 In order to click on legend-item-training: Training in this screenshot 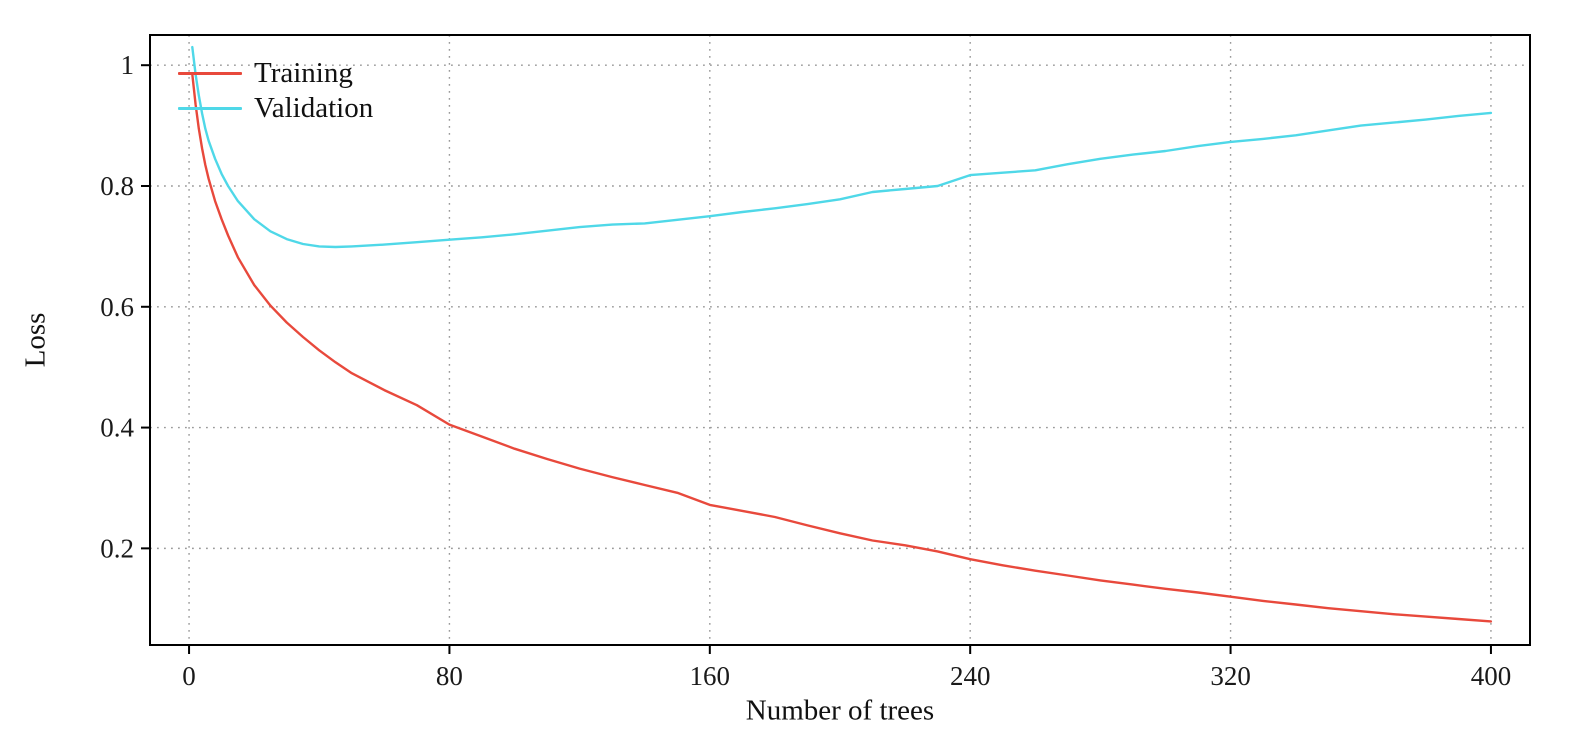, I will do `click(275, 73)`.